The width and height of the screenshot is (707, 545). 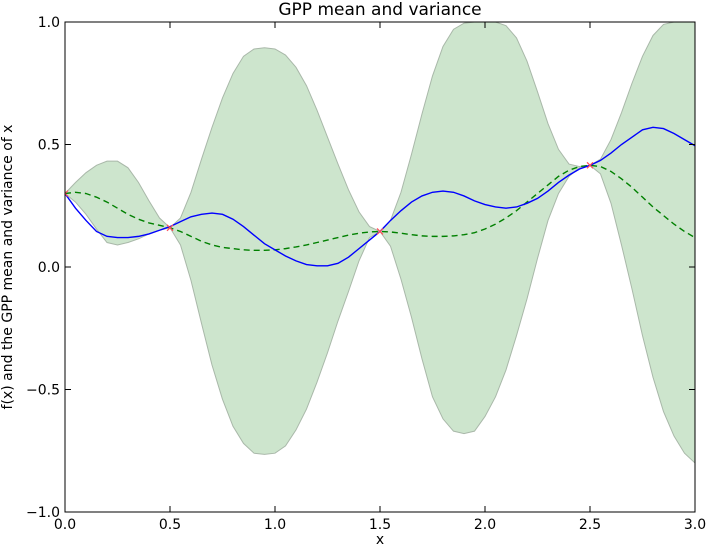 I want to click on observation-marker-stroke-a, so click(x=67, y=194).